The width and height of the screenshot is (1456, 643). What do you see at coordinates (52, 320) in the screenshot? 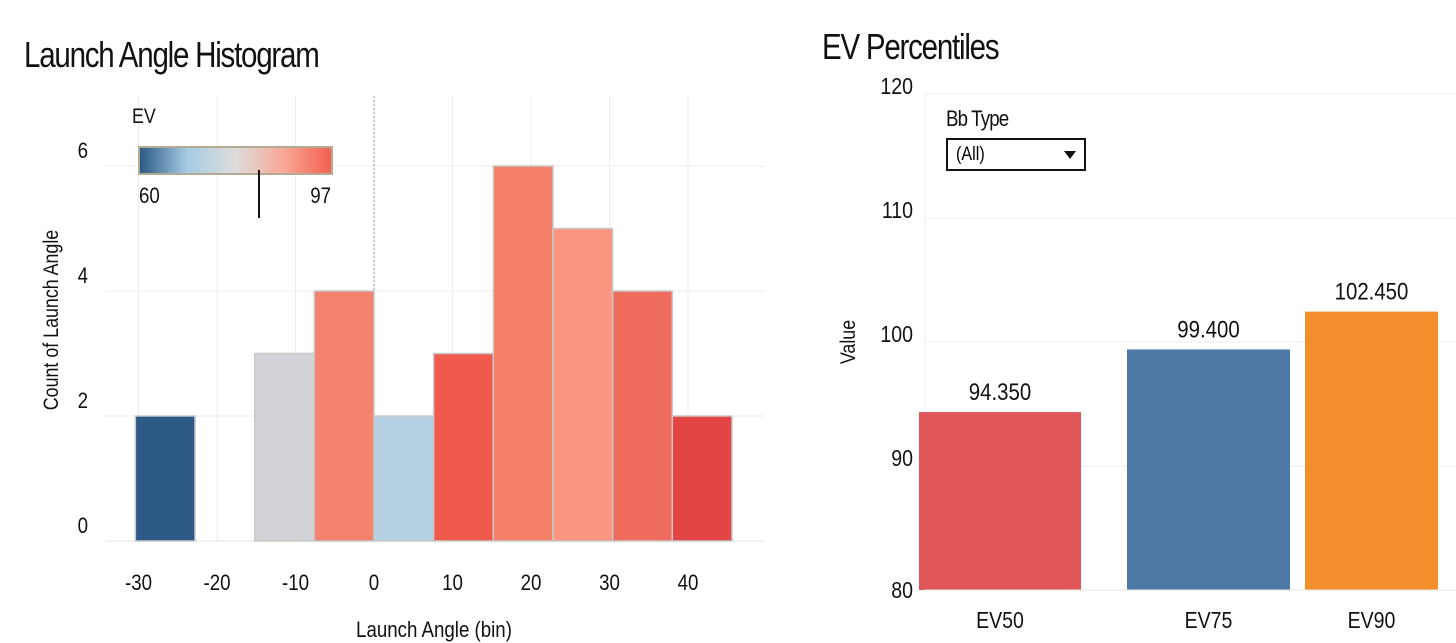
I see `y-axis-label: Count of Launch Angle` at bounding box center [52, 320].